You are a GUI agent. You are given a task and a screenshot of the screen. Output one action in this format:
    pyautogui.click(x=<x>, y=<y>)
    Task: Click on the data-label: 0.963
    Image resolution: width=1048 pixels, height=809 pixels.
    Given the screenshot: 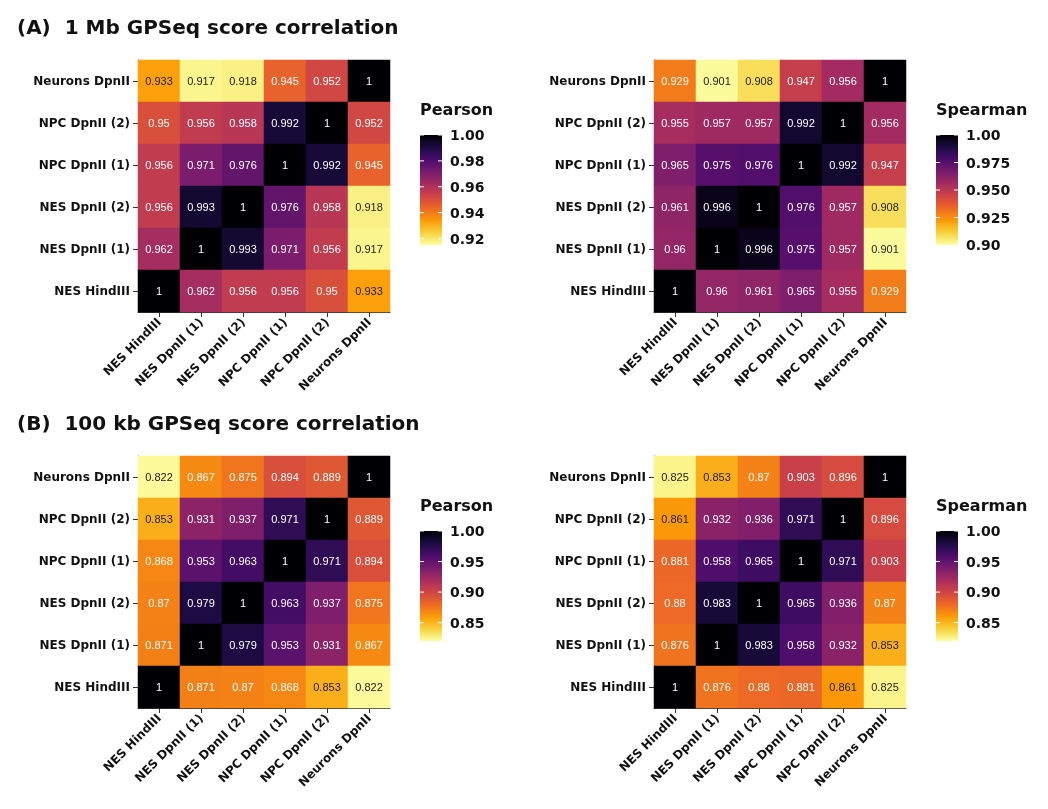 What is the action you would take?
    pyautogui.click(x=285, y=603)
    